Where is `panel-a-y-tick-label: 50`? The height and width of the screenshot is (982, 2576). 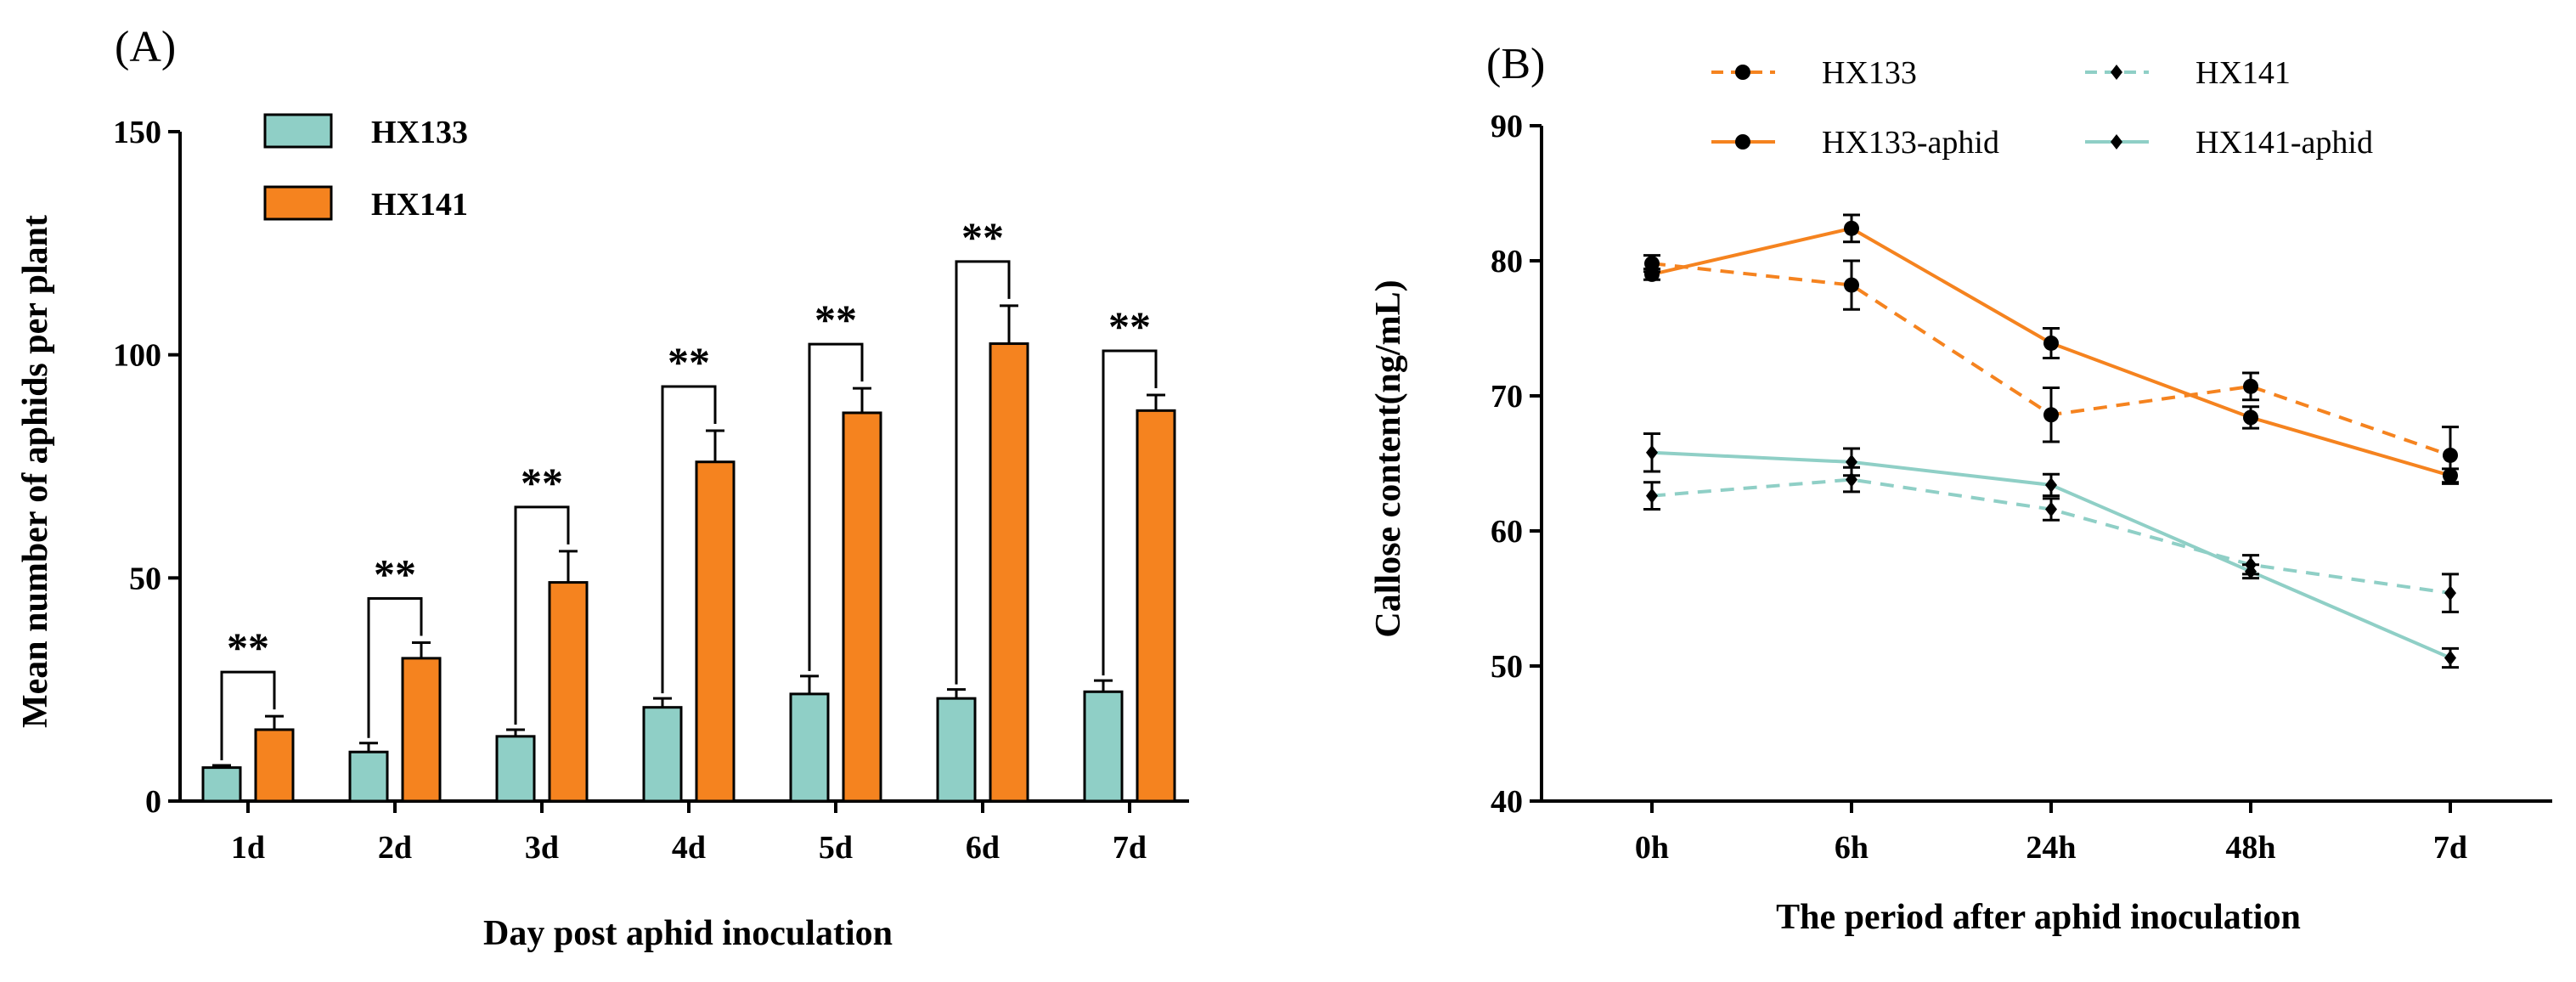 panel-a-y-tick-label: 50 is located at coordinates (145, 579).